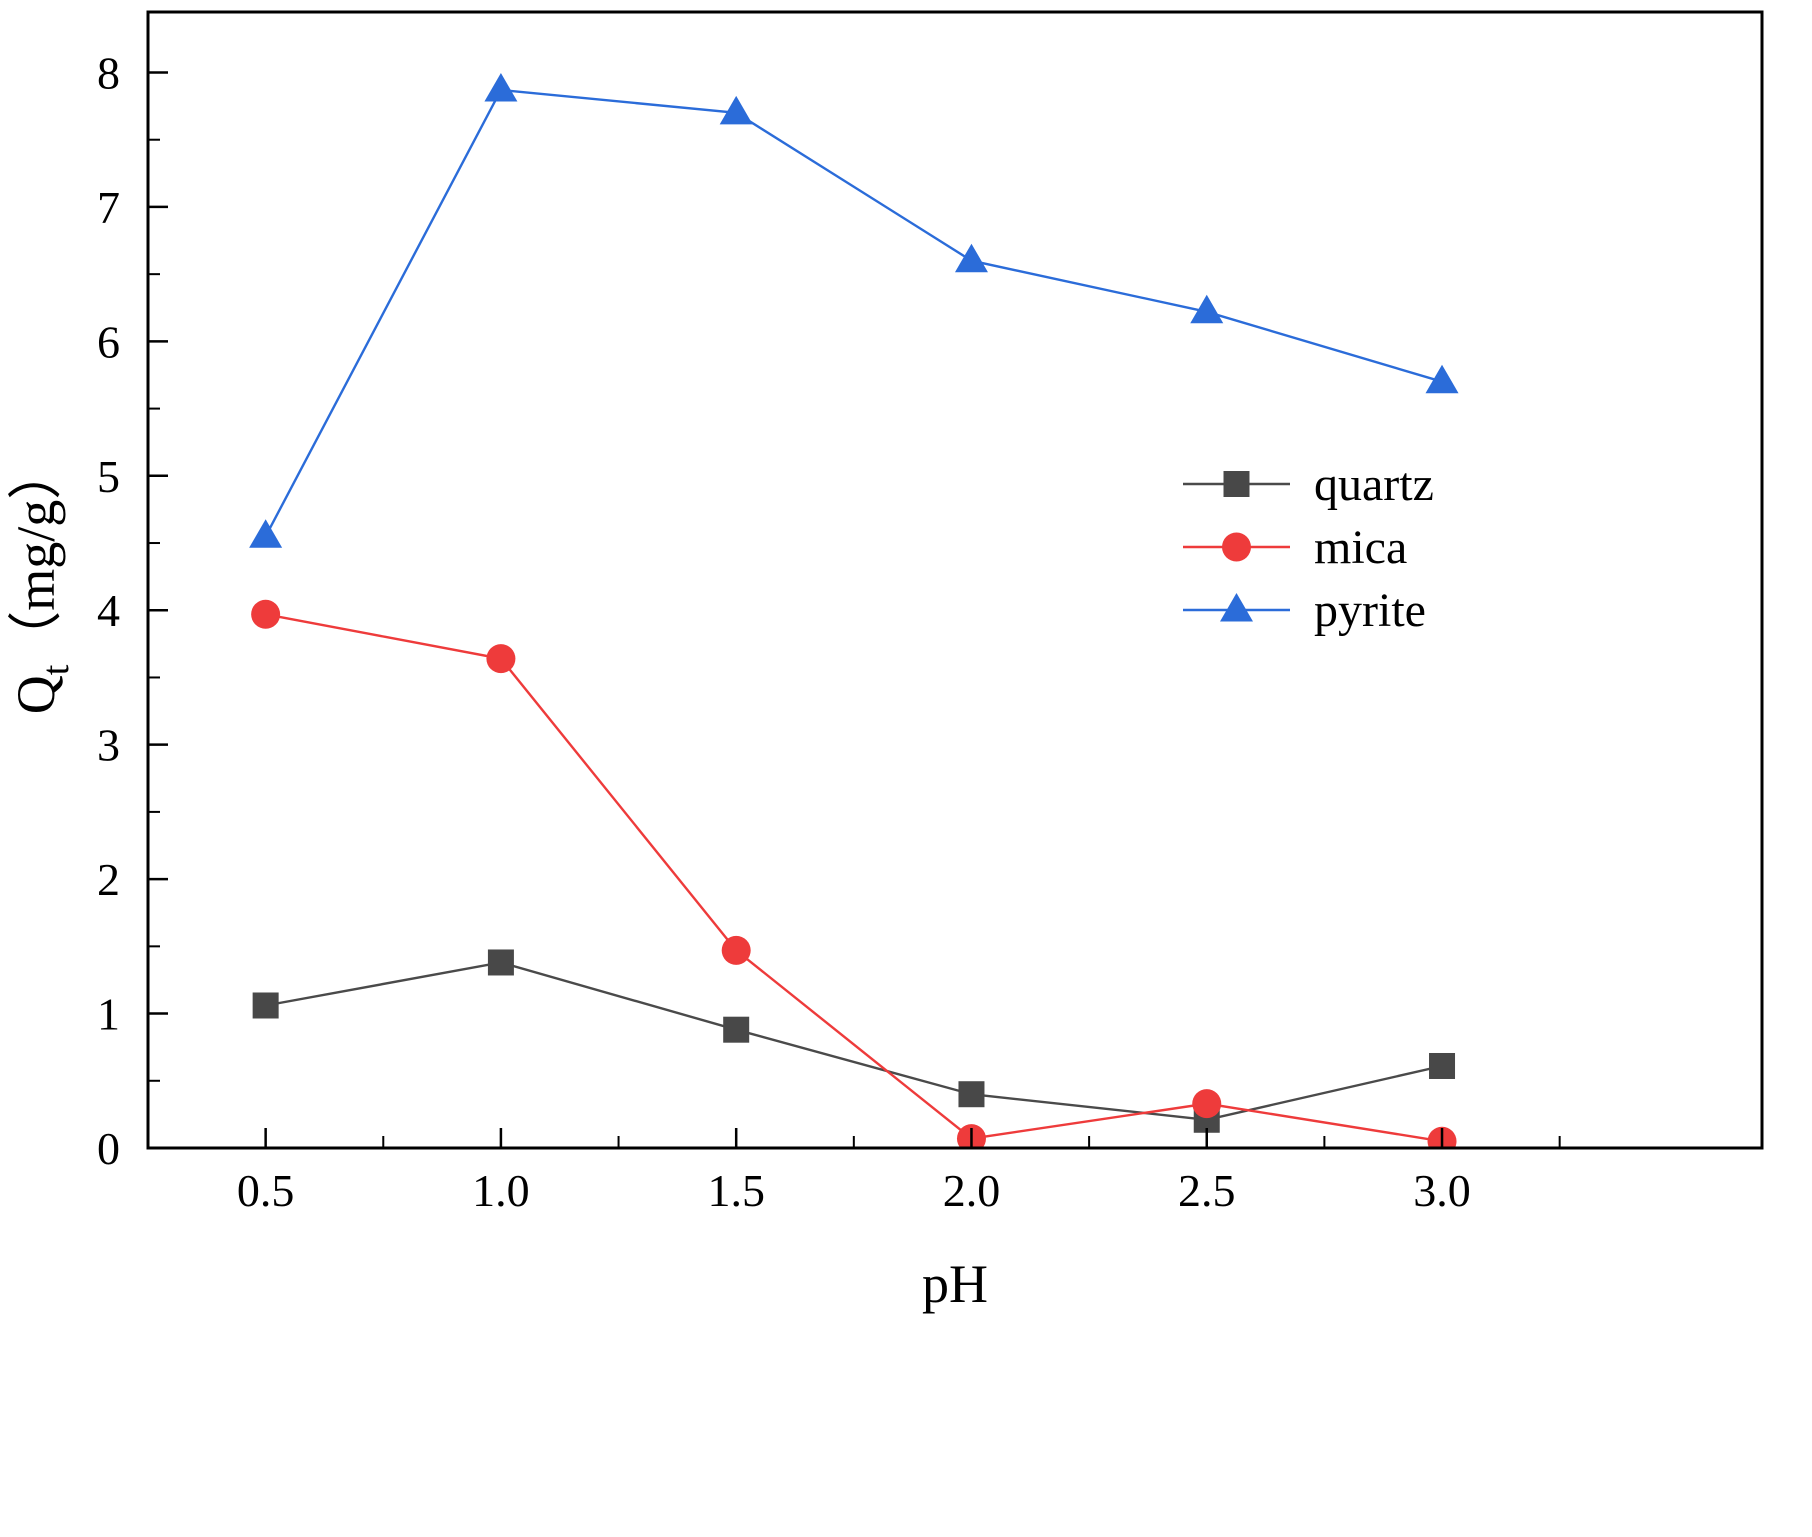 Image resolution: width=1812 pixels, height=1537 pixels. Describe the element at coordinates (108, 879) in the screenshot. I see `y-tick-label: 2` at that location.